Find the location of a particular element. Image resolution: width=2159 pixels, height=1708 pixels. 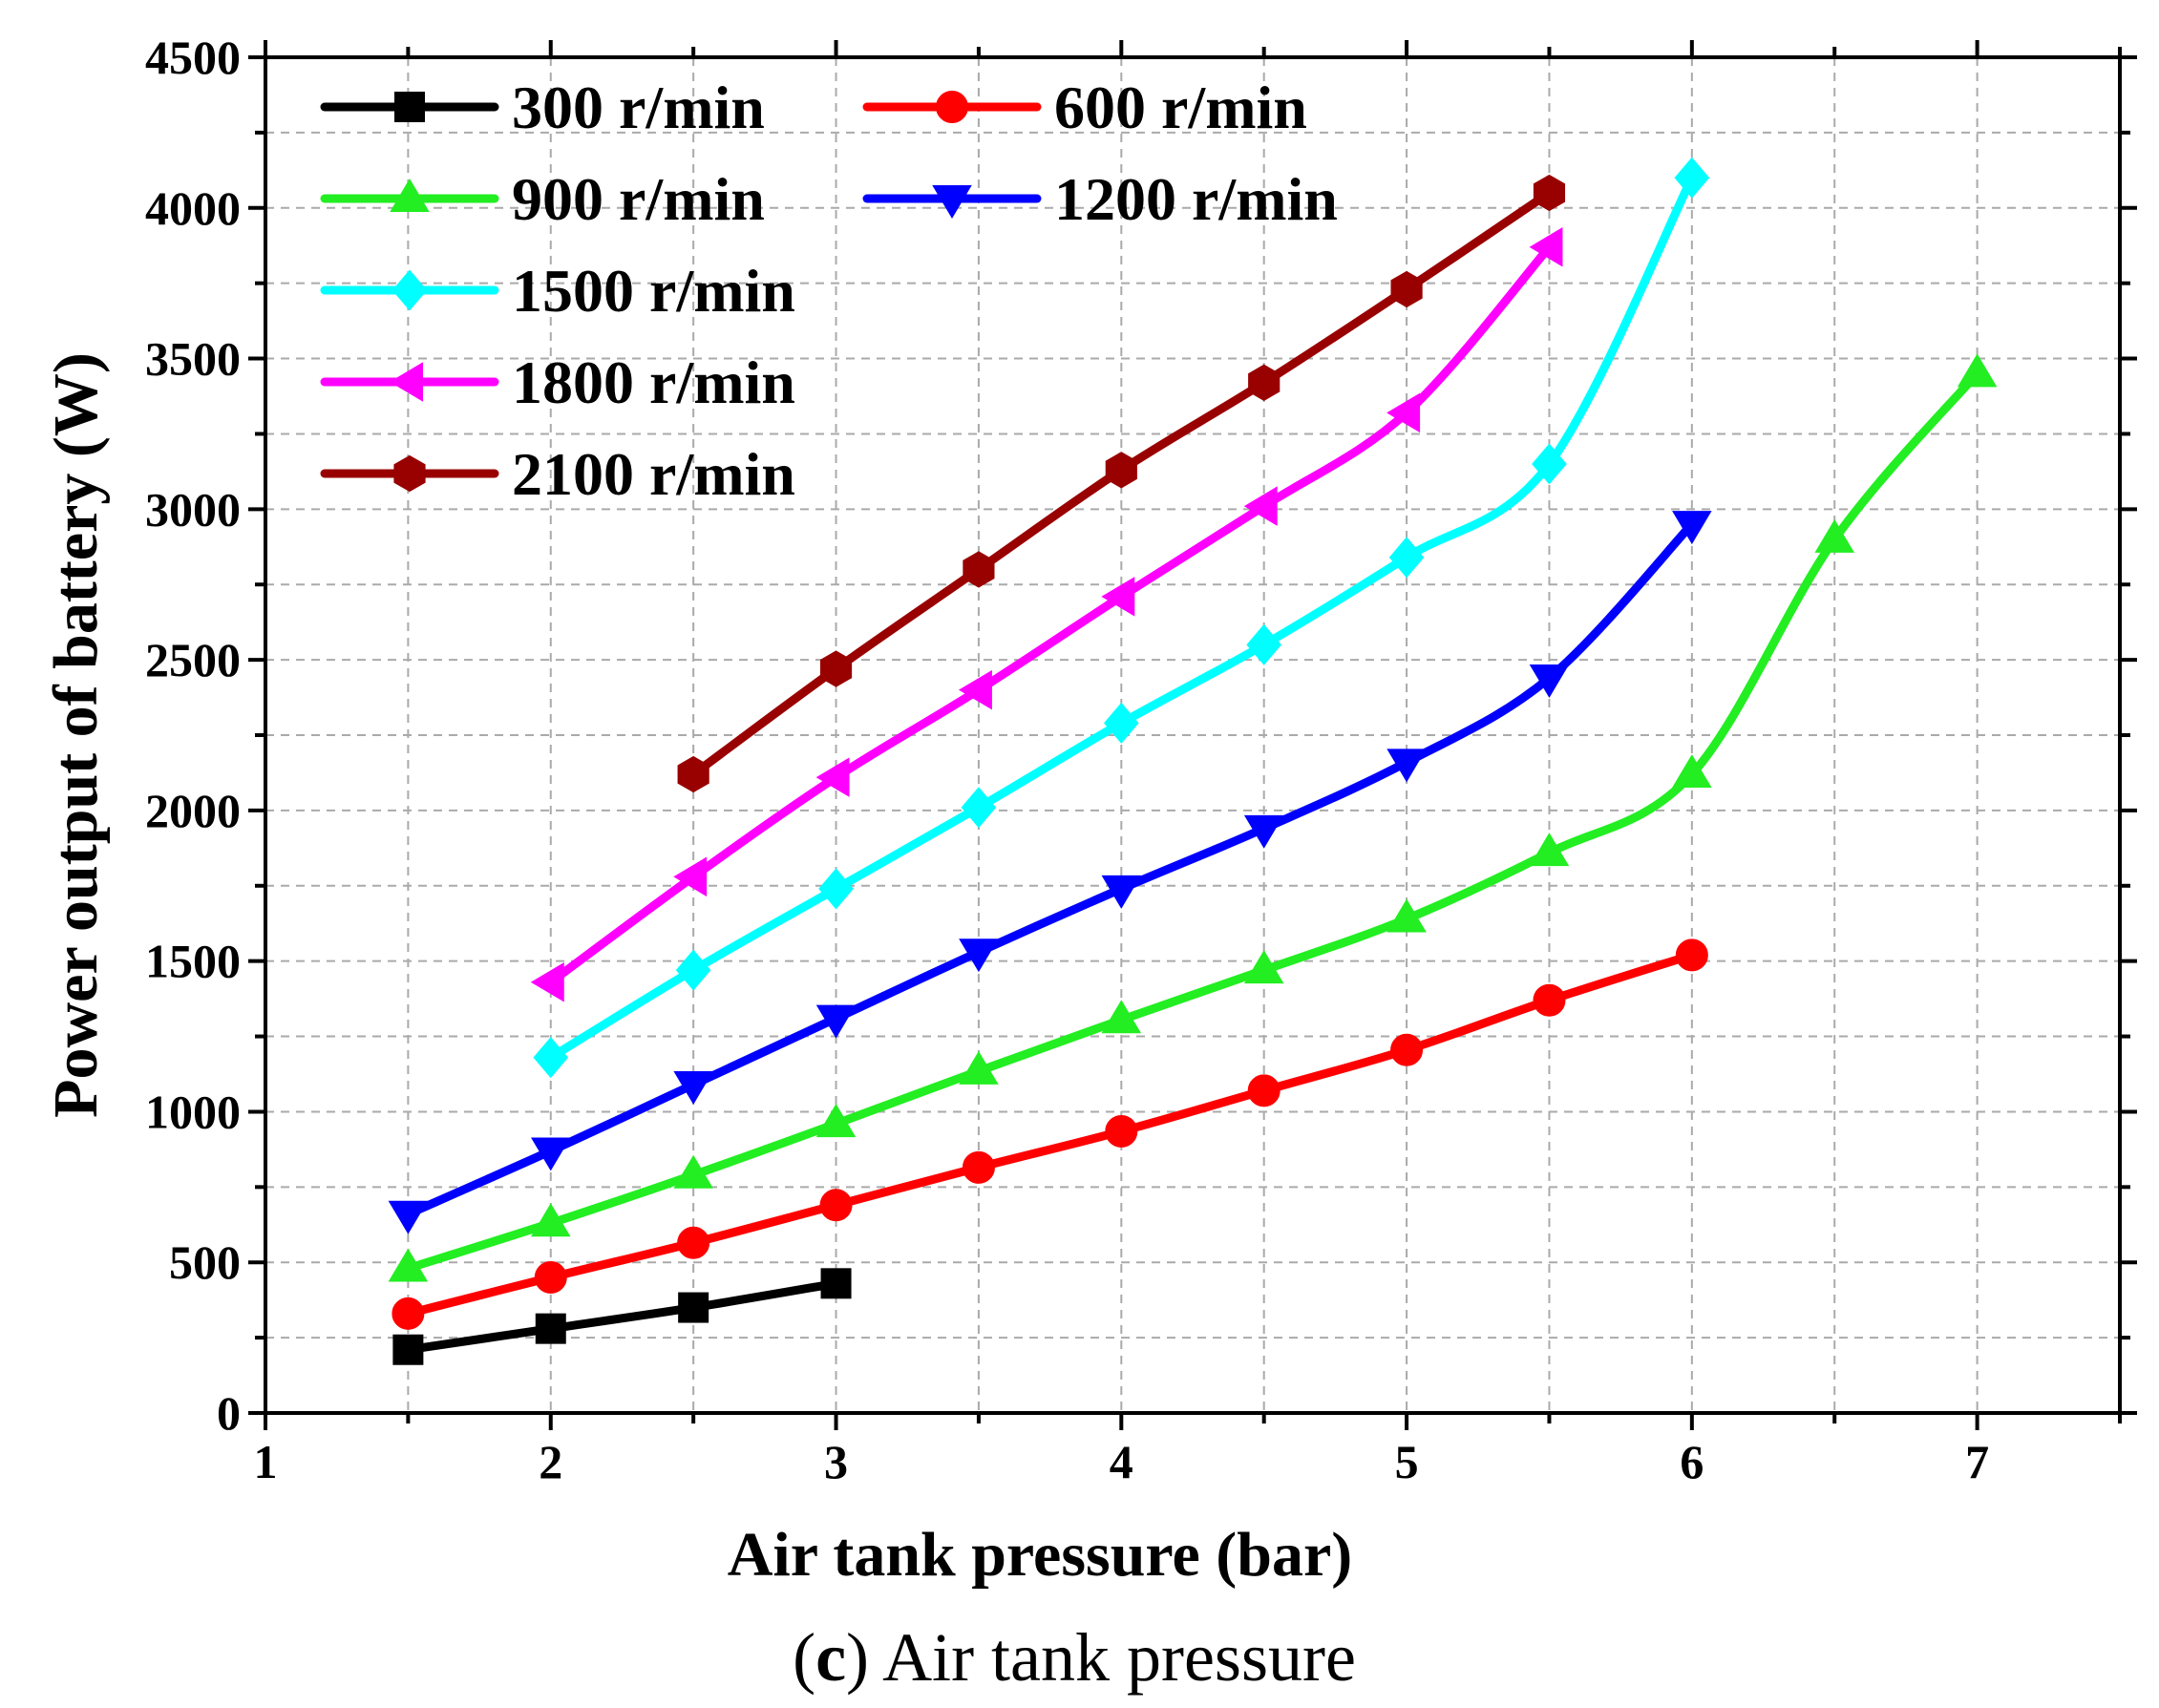

legend-label: 2100 r/min is located at coordinates (653, 474).